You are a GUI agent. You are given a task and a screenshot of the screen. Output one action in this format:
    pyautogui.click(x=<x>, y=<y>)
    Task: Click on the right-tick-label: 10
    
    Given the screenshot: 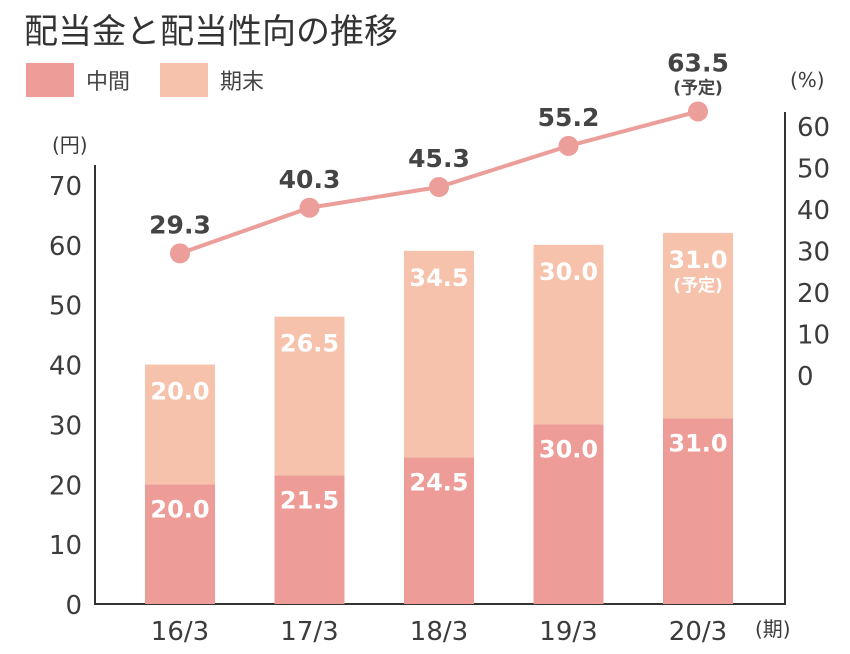 What is the action you would take?
    pyautogui.click(x=813, y=336)
    